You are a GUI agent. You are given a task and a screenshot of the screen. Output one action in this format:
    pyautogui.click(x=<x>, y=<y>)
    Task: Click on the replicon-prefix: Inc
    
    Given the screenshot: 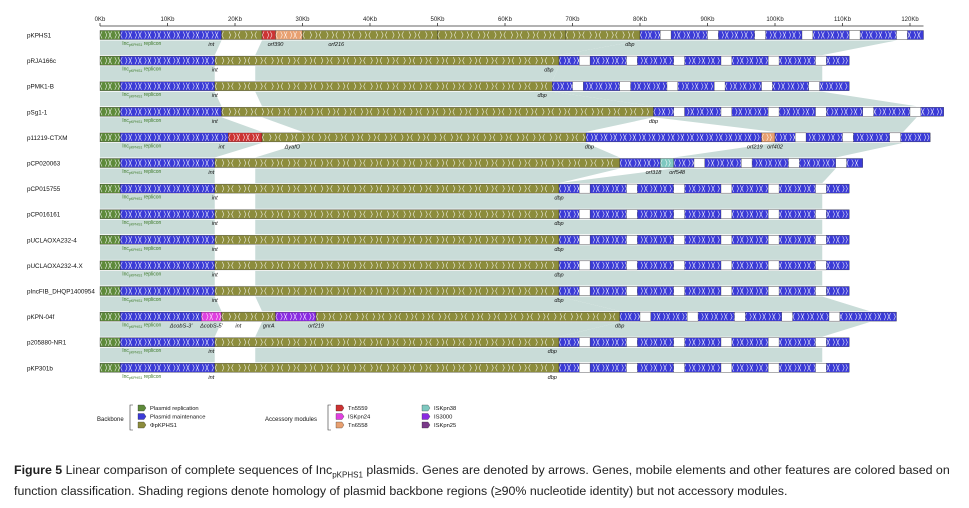 What is the action you would take?
    pyautogui.click(x=125, y=249)
    